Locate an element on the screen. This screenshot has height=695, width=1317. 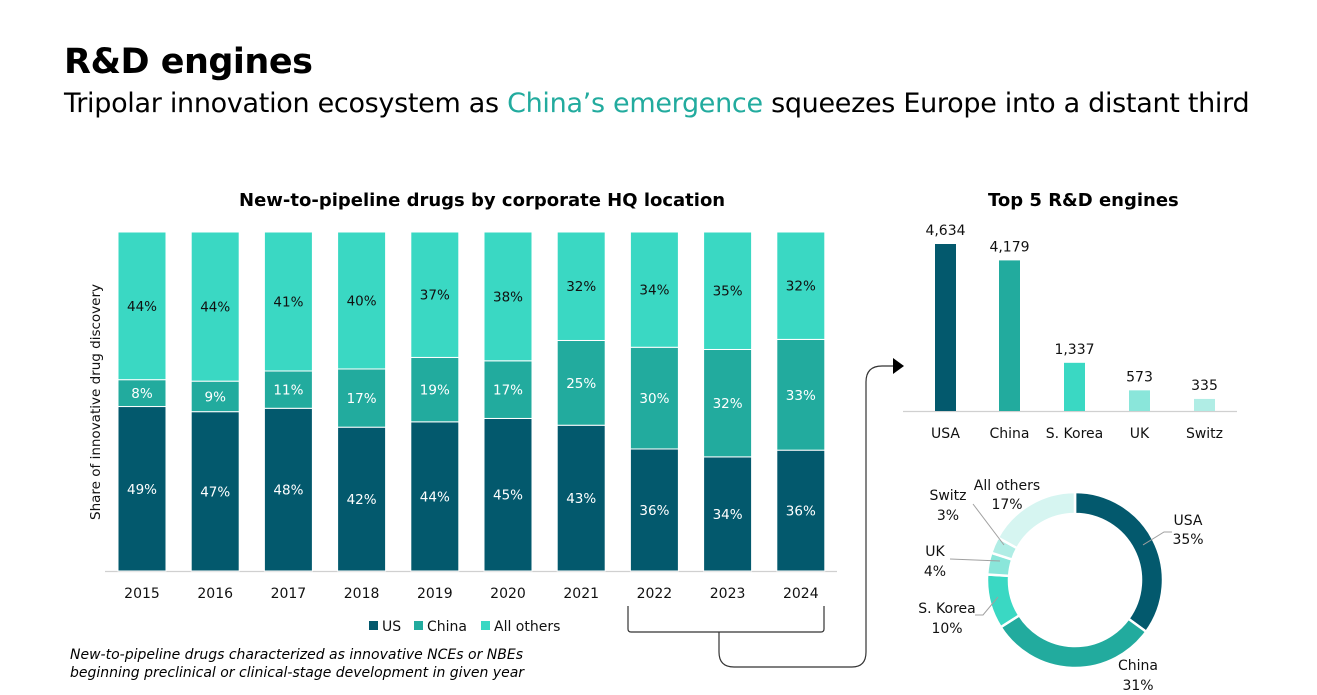
bar-switz is located at coordinates (1204, 404).